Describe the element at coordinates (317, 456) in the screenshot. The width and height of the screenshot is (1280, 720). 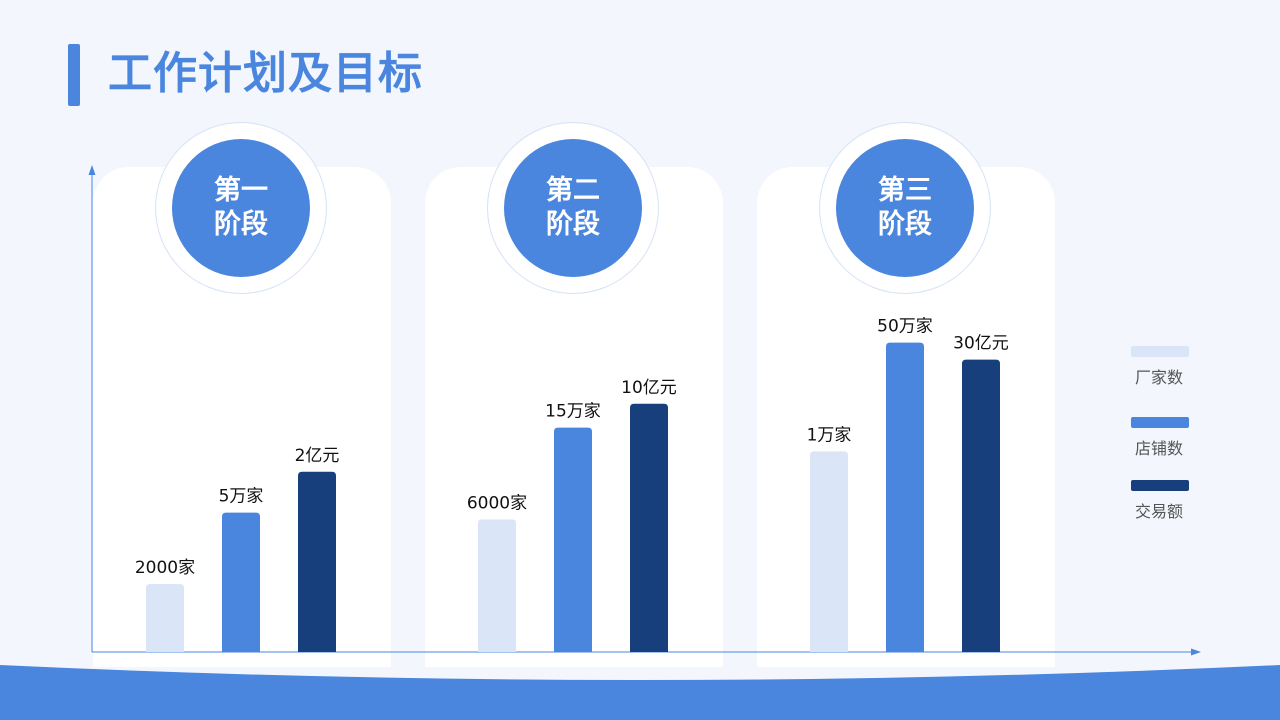
I see `bar-label-stage-1-series-3: 2亿元` at that location.